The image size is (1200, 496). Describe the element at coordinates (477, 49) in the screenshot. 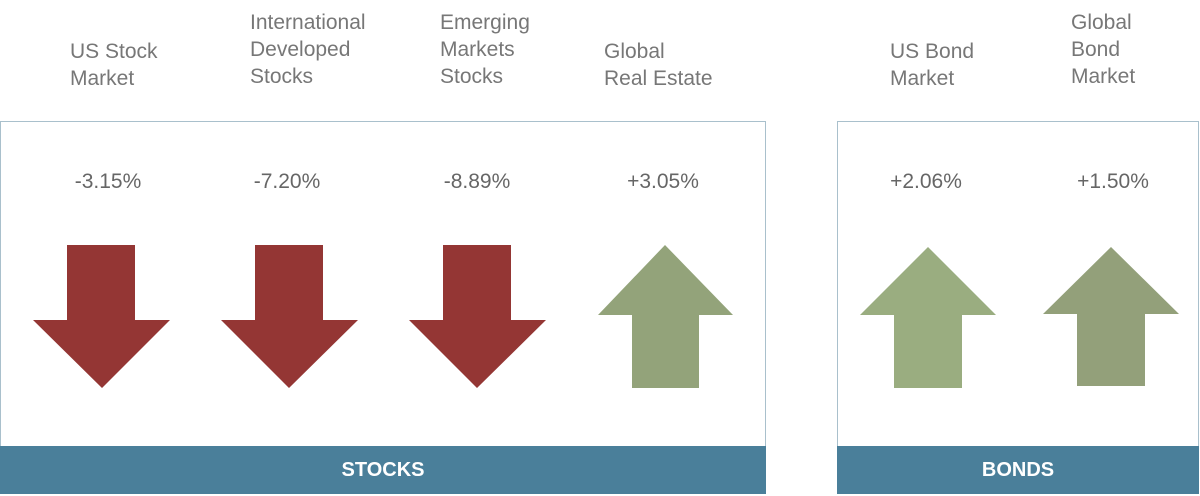

I see `label-line: Markets` at that location.